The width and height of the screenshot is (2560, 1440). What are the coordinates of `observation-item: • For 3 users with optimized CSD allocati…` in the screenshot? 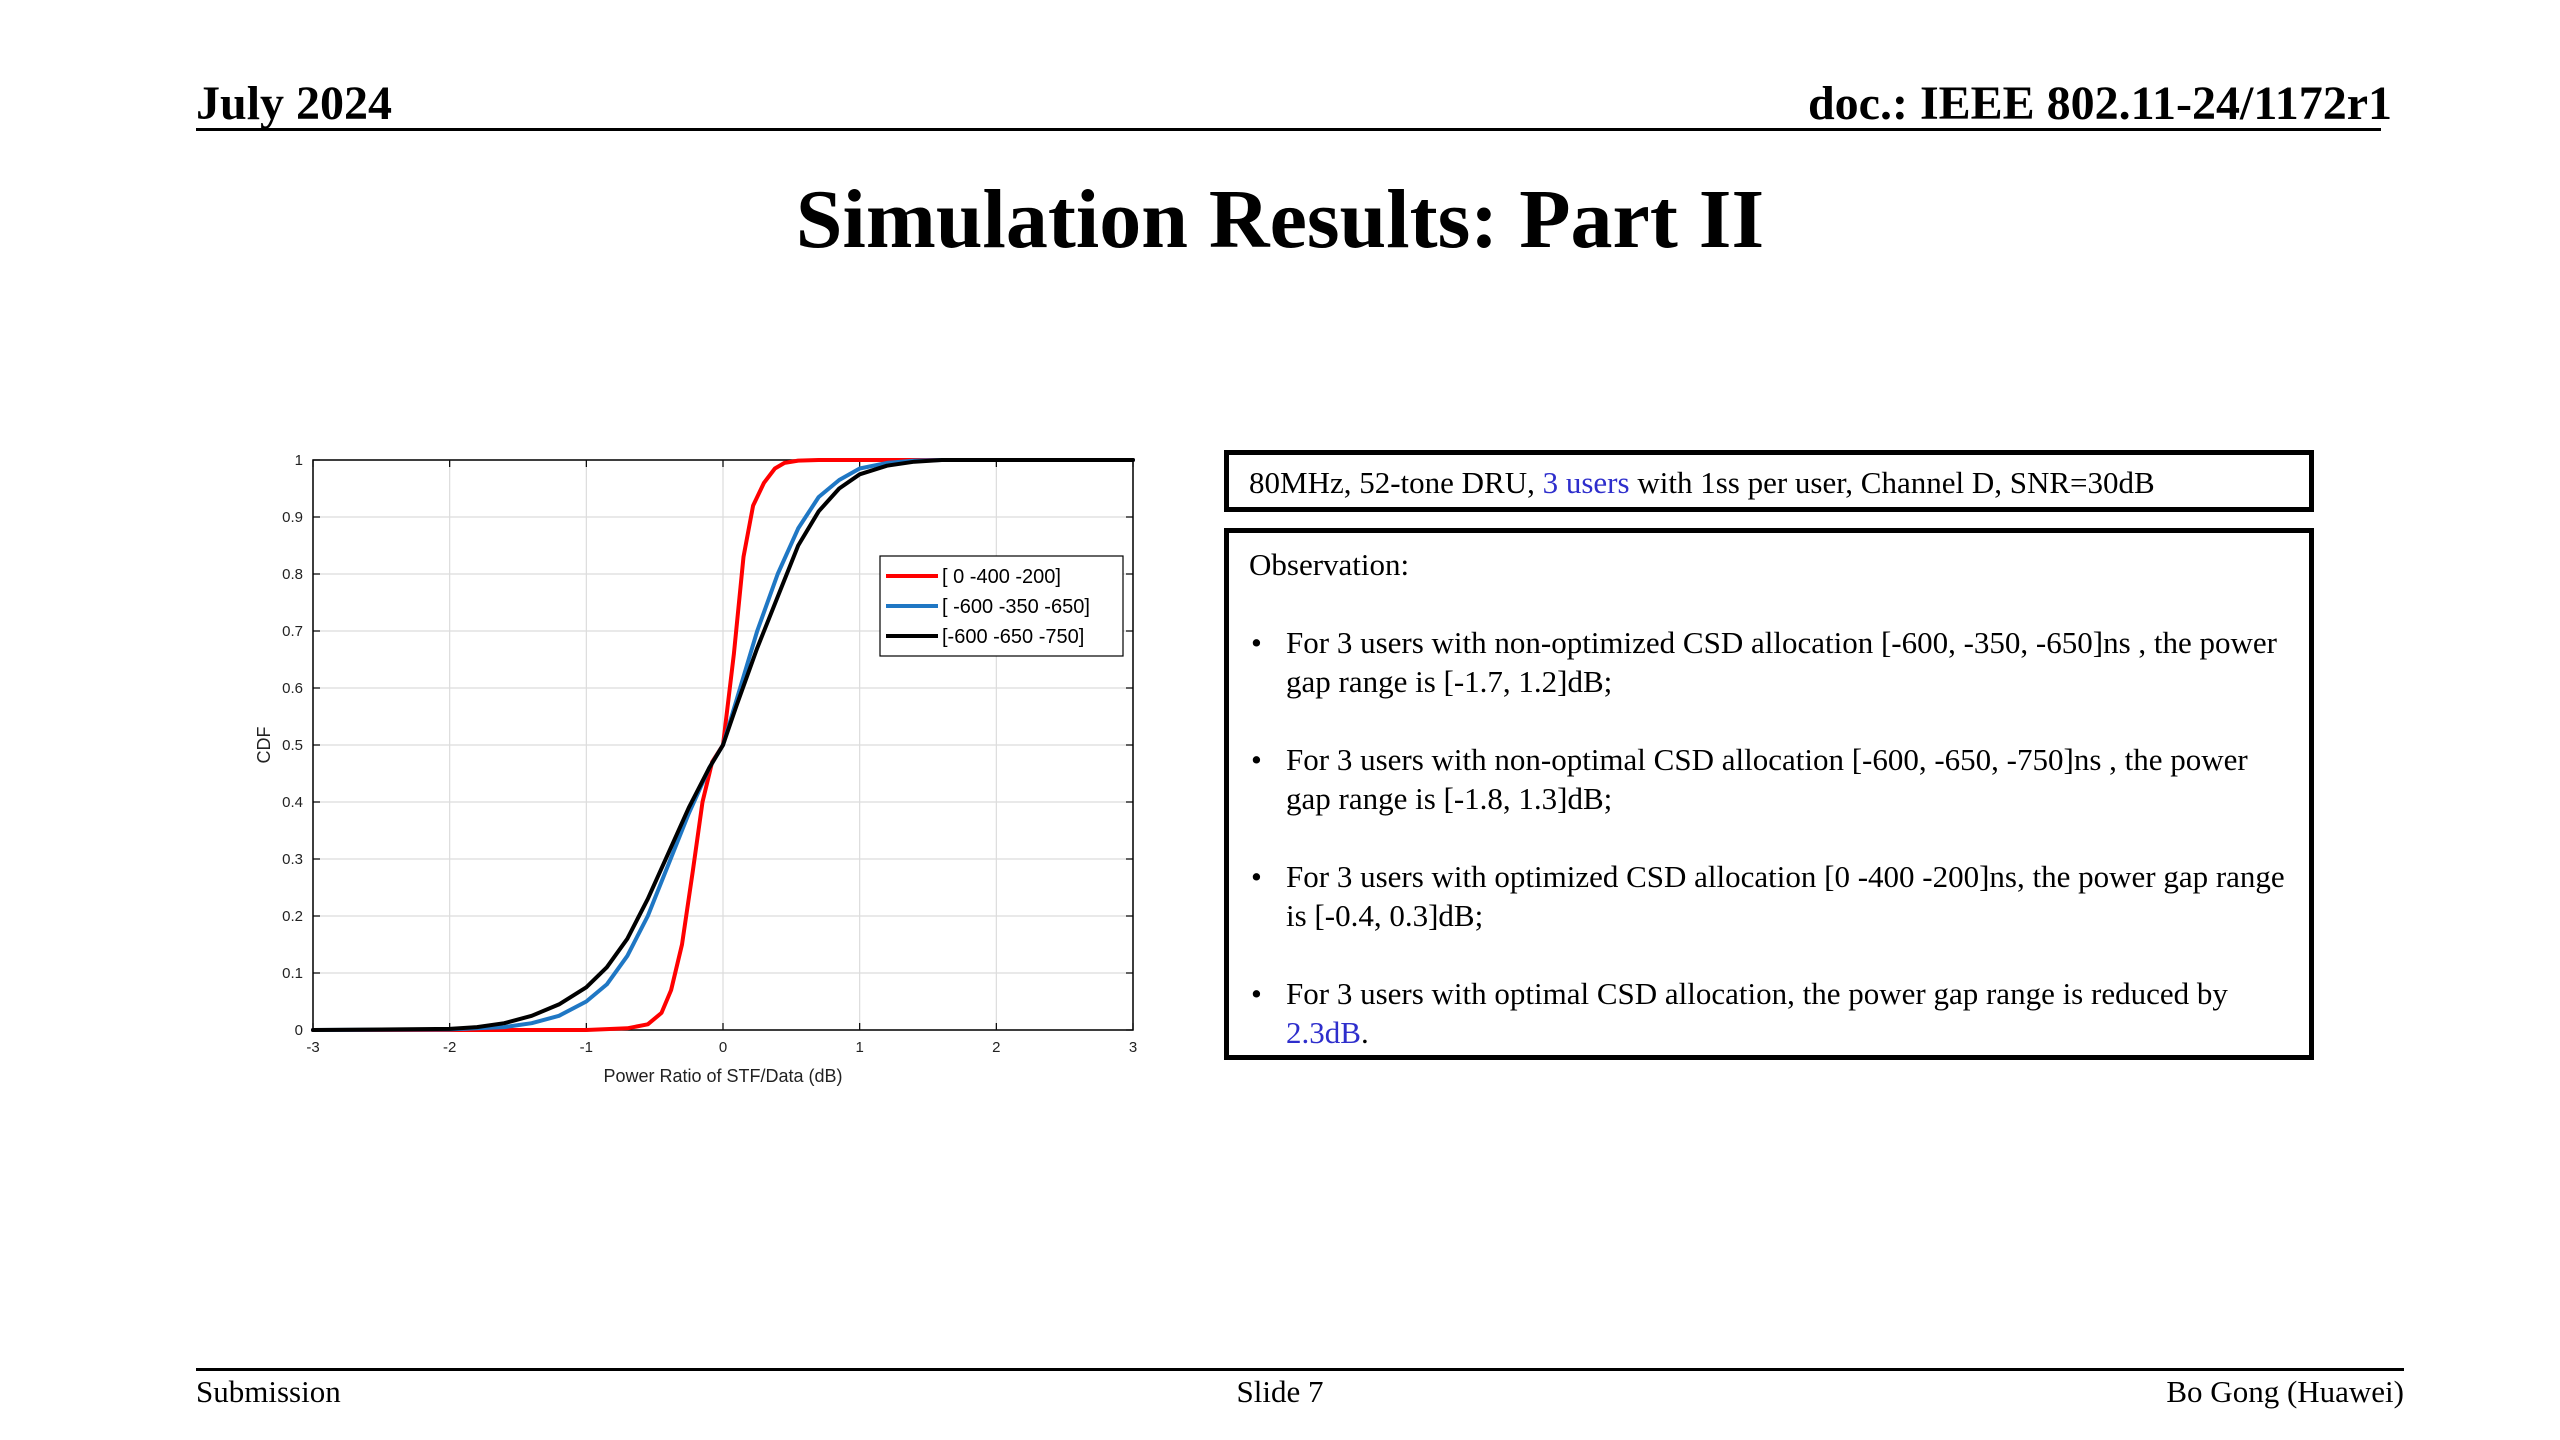 It's located at (1769, 896).